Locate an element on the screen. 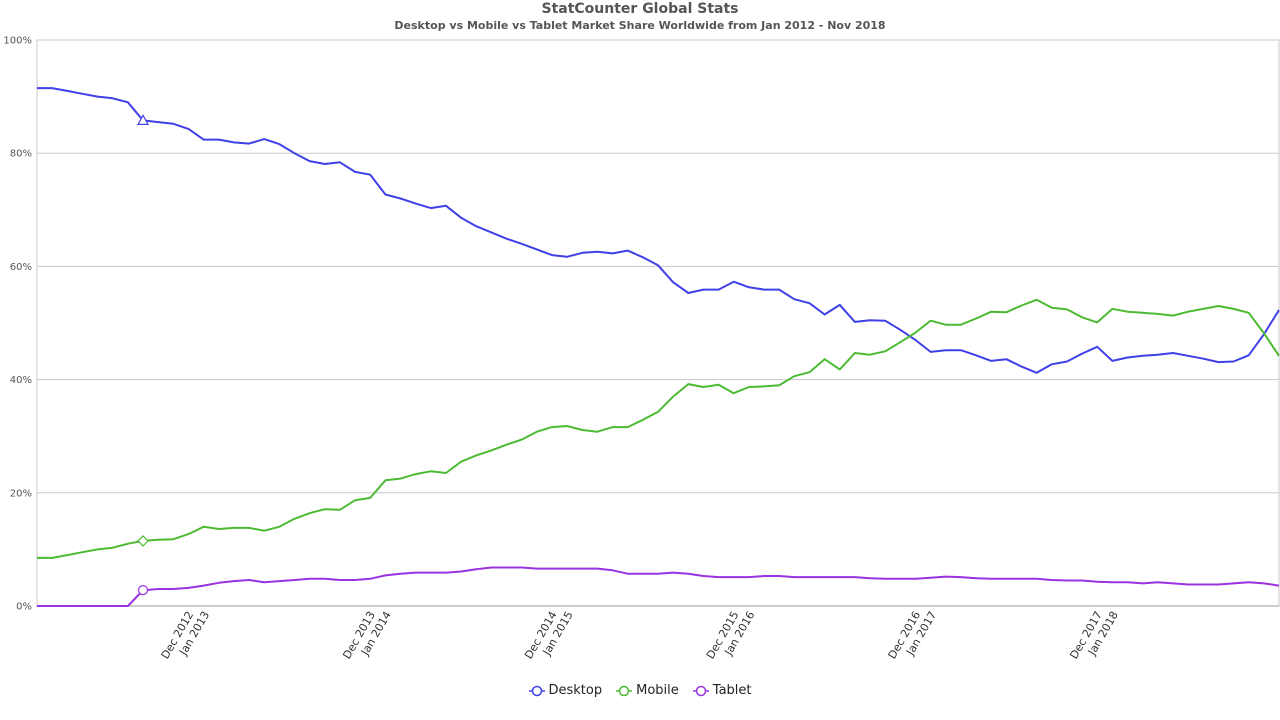 The width and height of the screenshot is (1280, 720). legend: Desktop Mobile Tablet is located at coordinates (640, 690).